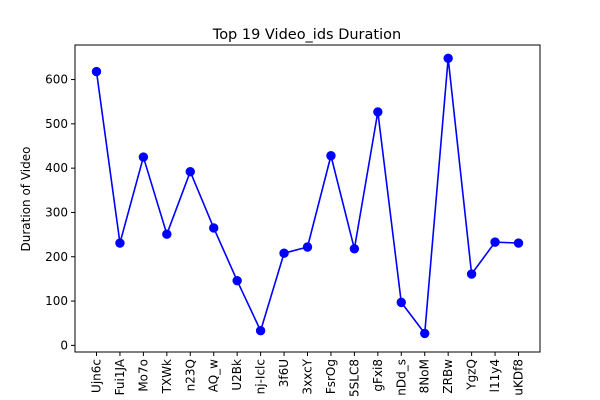 The height and width of the screenshot is (400, 600). What do you see at coordinates (167, 376) in the screenshot?
I see `x-tick-label: TXWk` at bounding box center [167, 376].